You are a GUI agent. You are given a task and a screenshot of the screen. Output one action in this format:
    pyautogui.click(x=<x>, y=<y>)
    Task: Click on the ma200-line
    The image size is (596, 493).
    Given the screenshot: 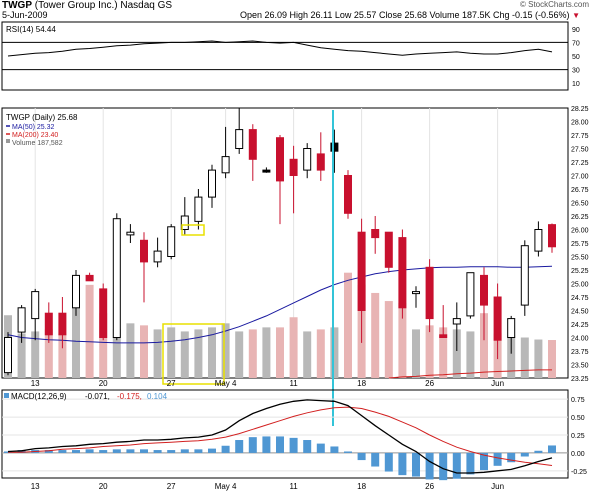 What is the action you would take?
    pyautogui.click(x=470, y=374)
    